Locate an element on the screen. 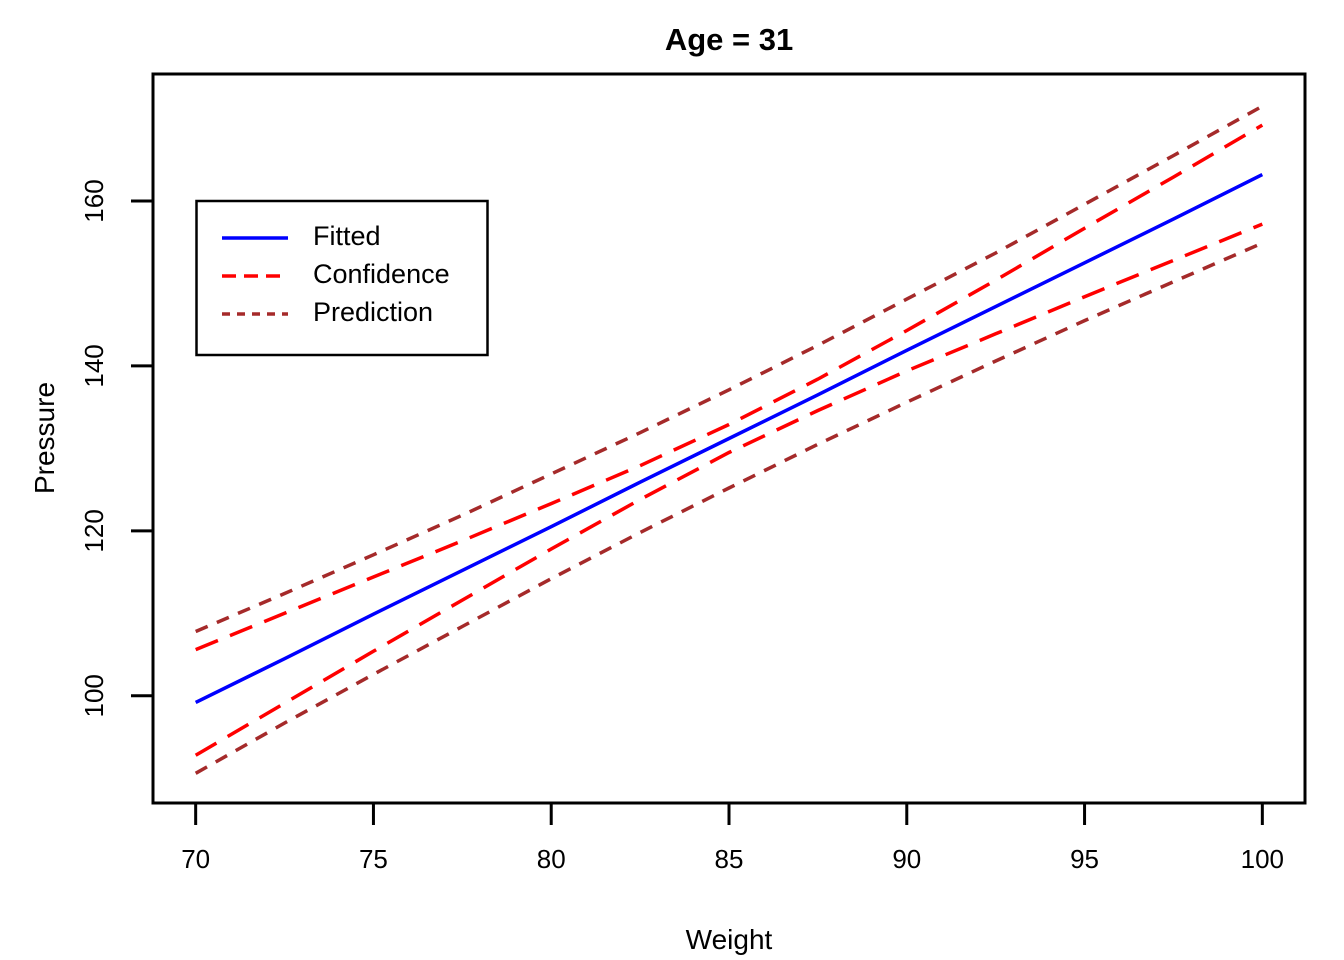  legend-box is located at coordinates (342, 278).